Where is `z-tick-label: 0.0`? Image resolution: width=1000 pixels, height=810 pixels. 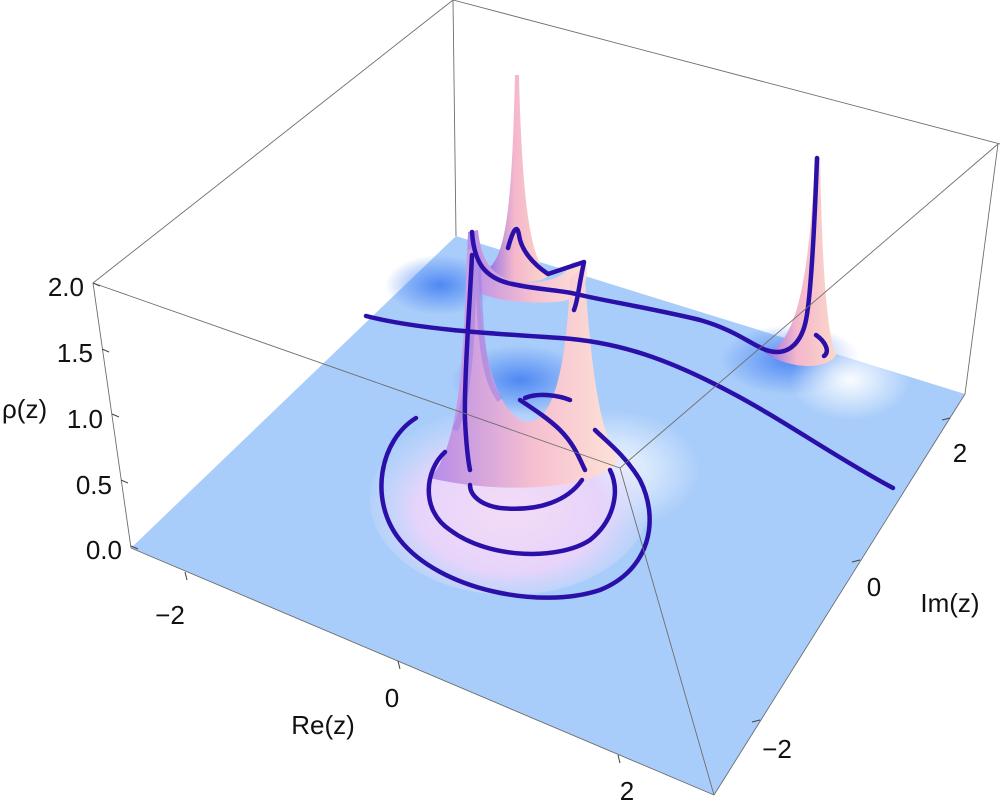
z-tick-label: 0.0 is located at coordinates (104, 550).